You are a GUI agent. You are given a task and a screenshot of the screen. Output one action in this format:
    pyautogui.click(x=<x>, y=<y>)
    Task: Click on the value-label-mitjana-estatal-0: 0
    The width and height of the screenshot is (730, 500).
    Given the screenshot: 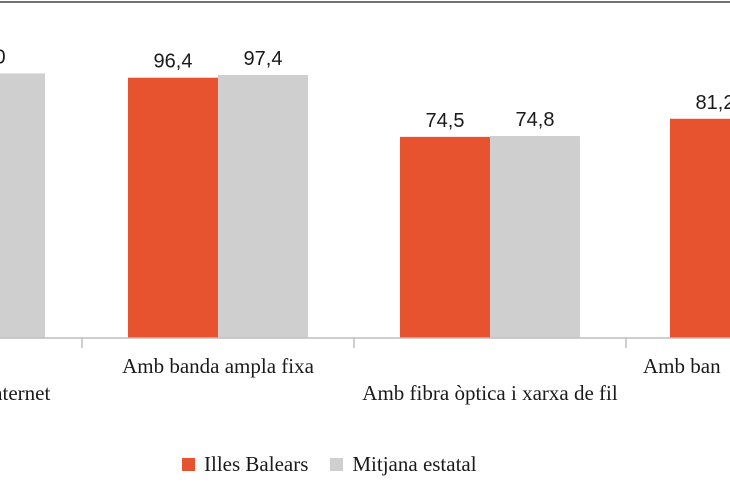 What is the action you would take?
    pyautogui.click(x=3, y=57)
    